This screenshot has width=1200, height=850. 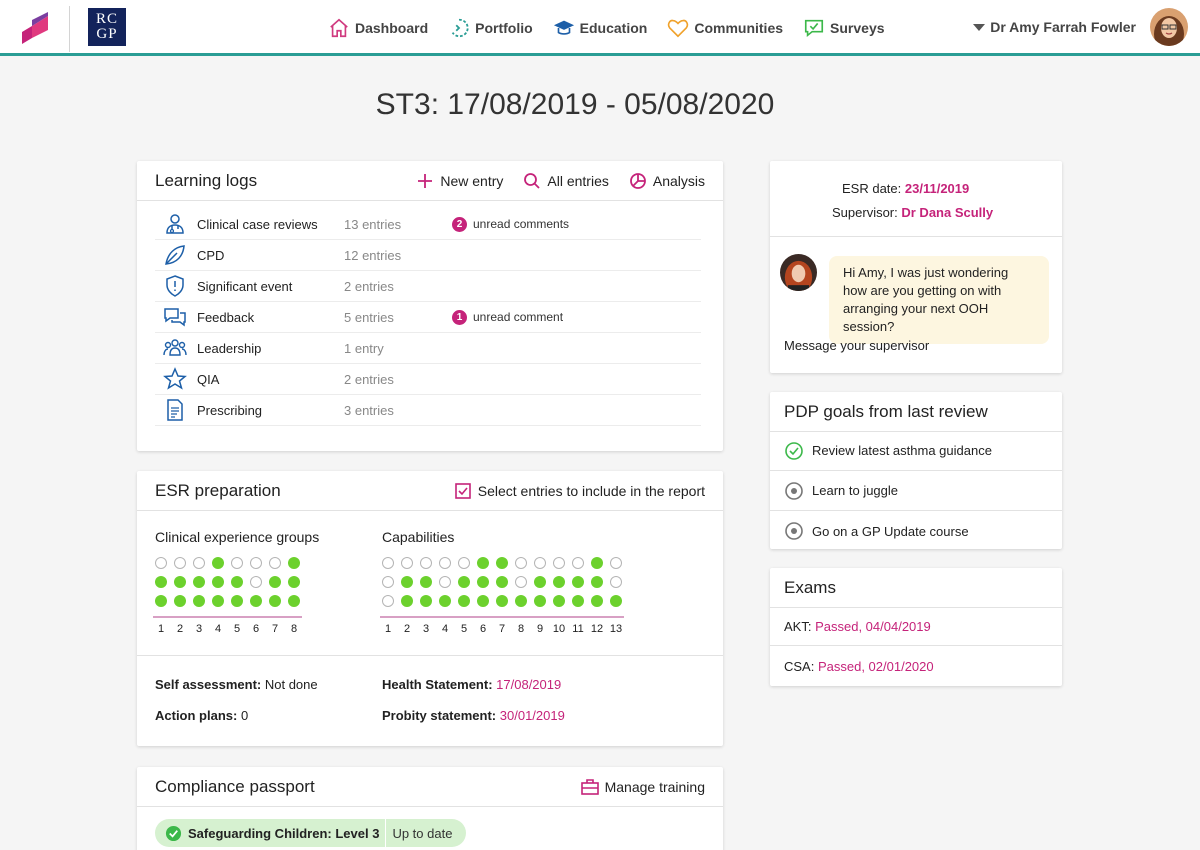 What do you see at coordinates (34, 29) in the screenshot?
I see `fourteen-fish-logo-icon` at bounding box center [34, 29].